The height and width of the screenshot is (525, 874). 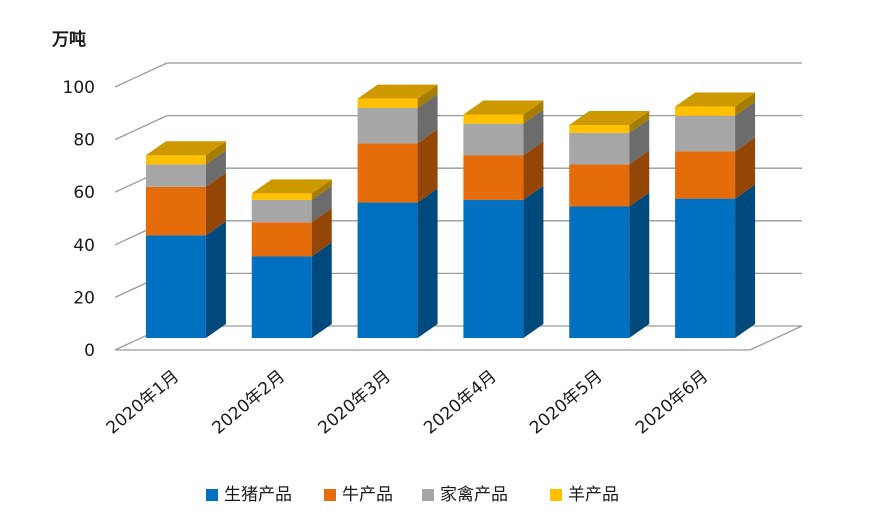 I want to click on y-axis-unit-label: 万吨, so click(x=68, y=39).